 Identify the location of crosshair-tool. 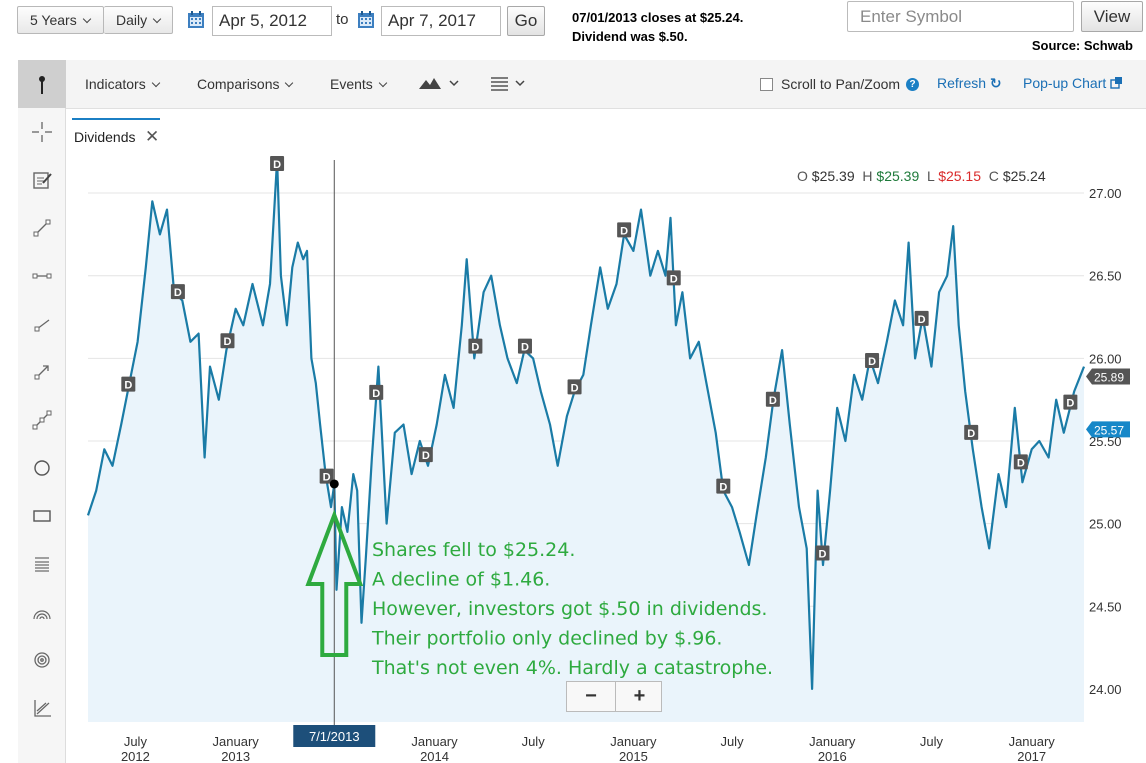
(42, 132).